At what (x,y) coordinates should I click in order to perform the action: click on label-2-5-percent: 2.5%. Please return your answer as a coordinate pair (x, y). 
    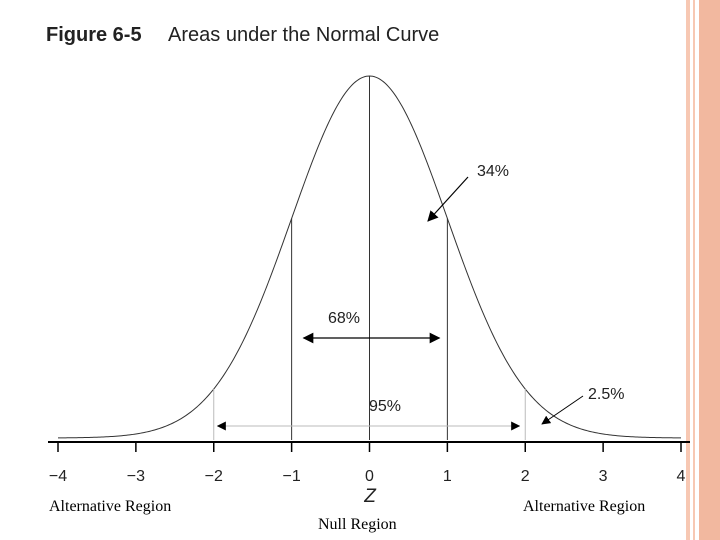
    Looking at the image, I should click on (606, 394).